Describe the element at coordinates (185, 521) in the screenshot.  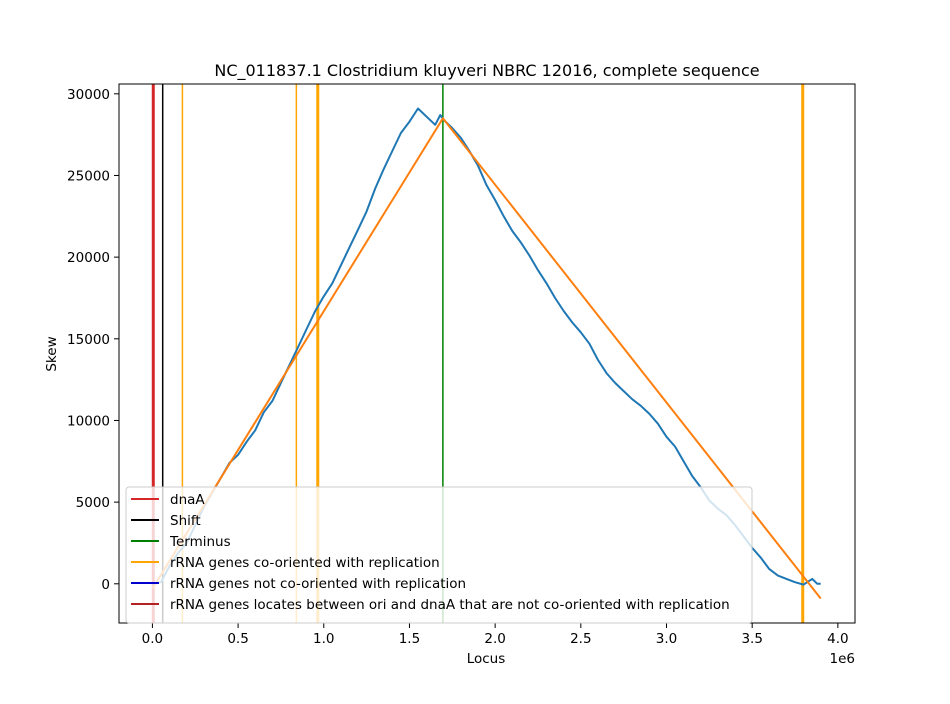
I see `legend-entry-label: Shift` at that location.